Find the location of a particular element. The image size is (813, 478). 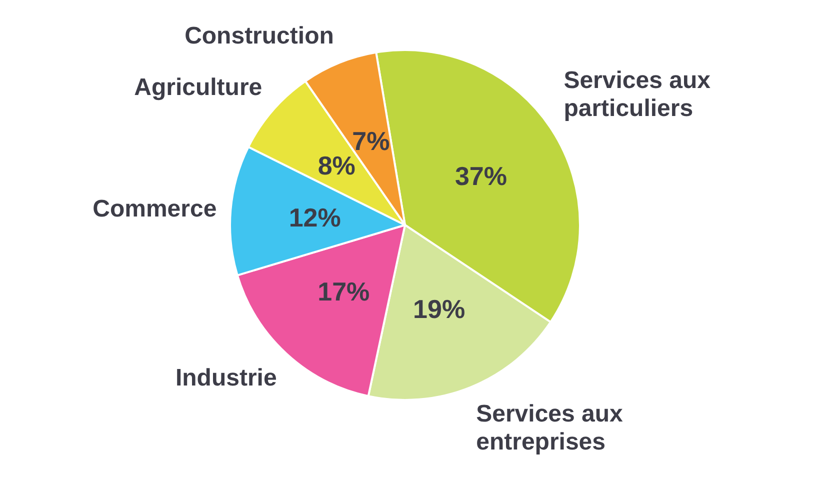

slice-label: Commerce is located at coordinates (154, 208).